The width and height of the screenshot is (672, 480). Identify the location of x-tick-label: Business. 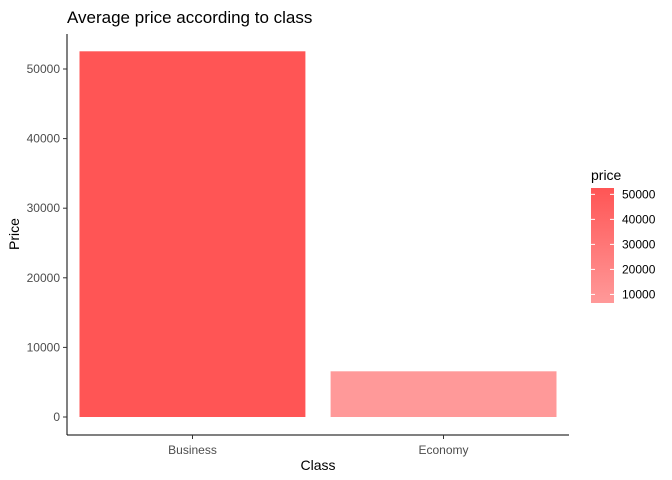
(192, 450).